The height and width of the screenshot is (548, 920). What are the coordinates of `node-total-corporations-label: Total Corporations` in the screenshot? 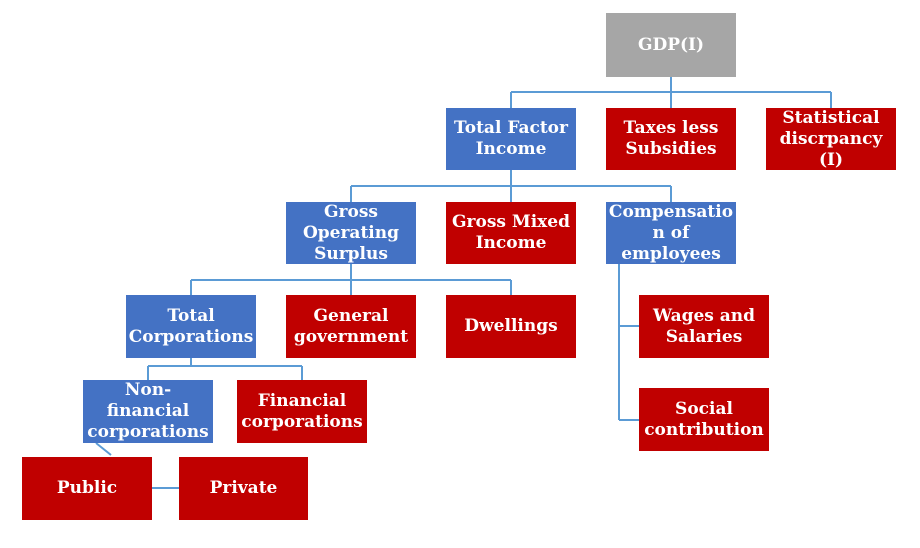 It's located at (191, 326).